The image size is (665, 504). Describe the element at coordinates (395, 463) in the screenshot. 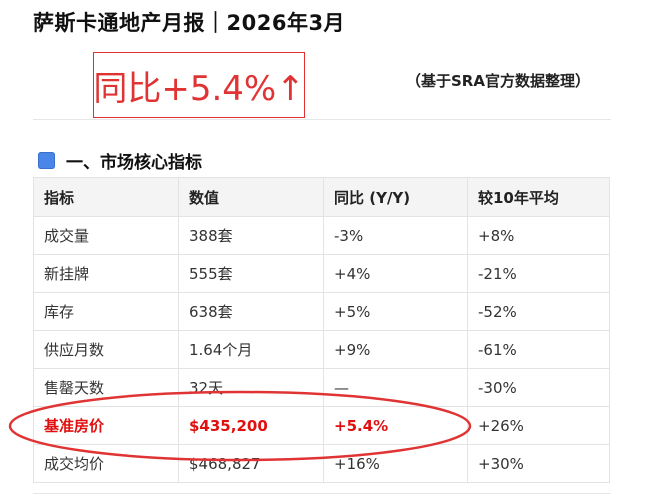

I see `table-cell: +16%` at that location.